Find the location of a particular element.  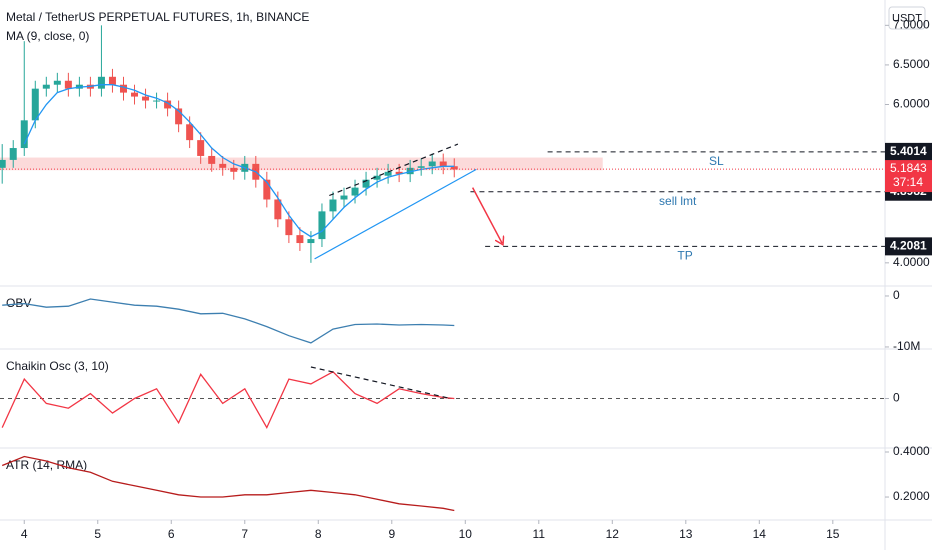

last-price: 5.1843 is located at coordinates (908, 168).